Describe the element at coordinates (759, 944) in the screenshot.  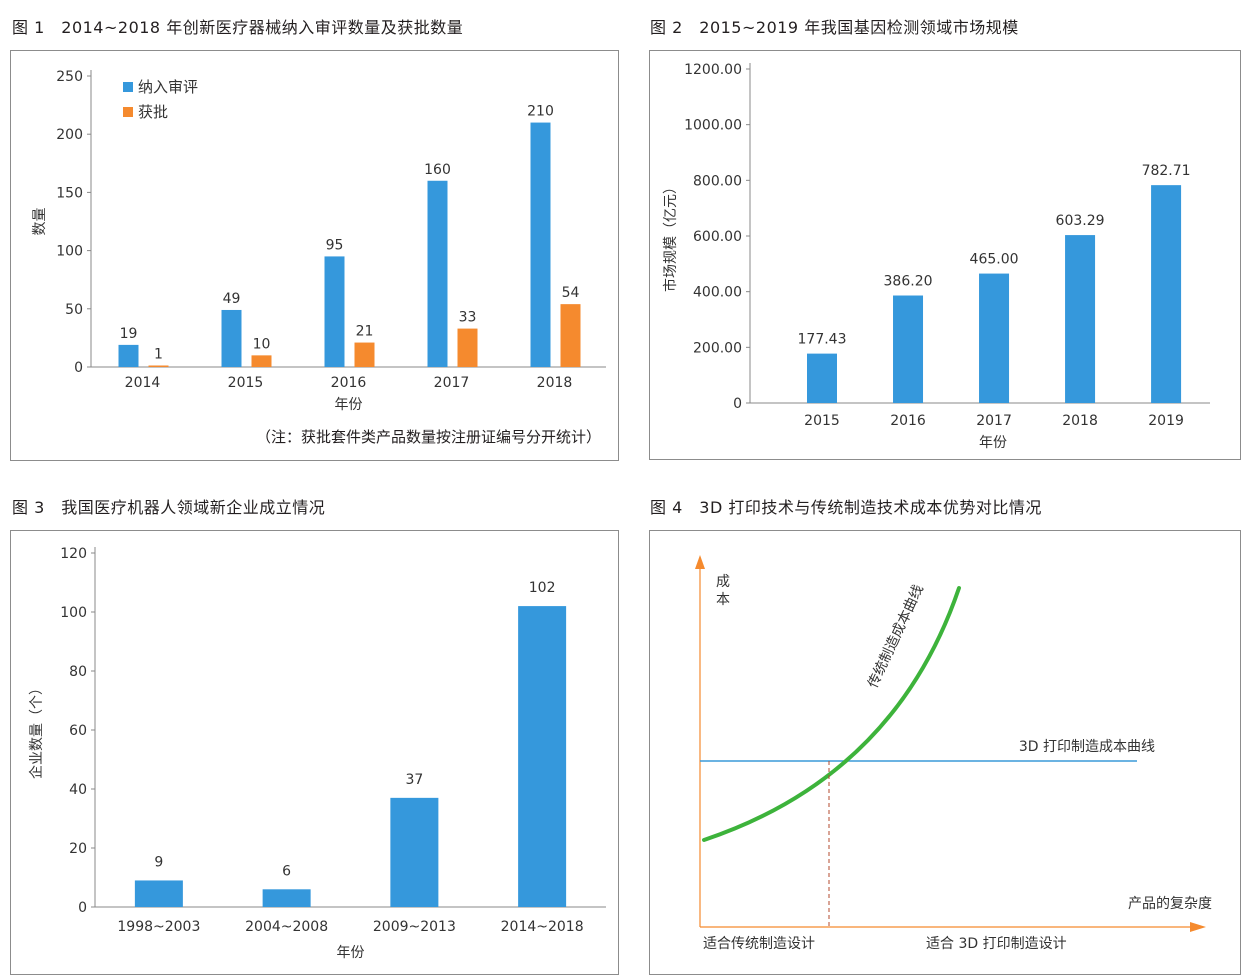
I see `region-label-traditional: 适合传统制造设计` at that location.